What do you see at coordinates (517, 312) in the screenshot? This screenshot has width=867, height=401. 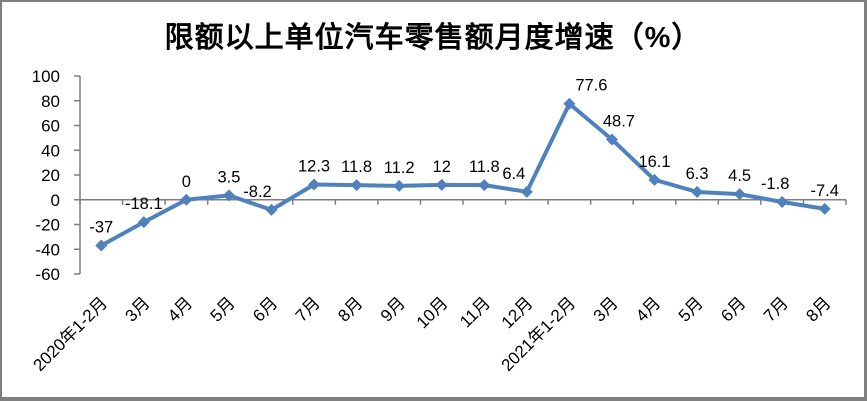 I see `x-category-label: 12月` at bounding box center [517, 312].